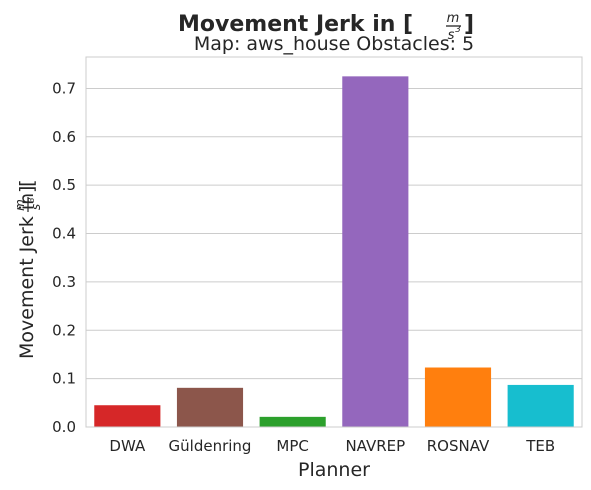  Describe the element at coordinates (64, 427) in the screenshot. I see `y-tick-label: 0.0` at that location.